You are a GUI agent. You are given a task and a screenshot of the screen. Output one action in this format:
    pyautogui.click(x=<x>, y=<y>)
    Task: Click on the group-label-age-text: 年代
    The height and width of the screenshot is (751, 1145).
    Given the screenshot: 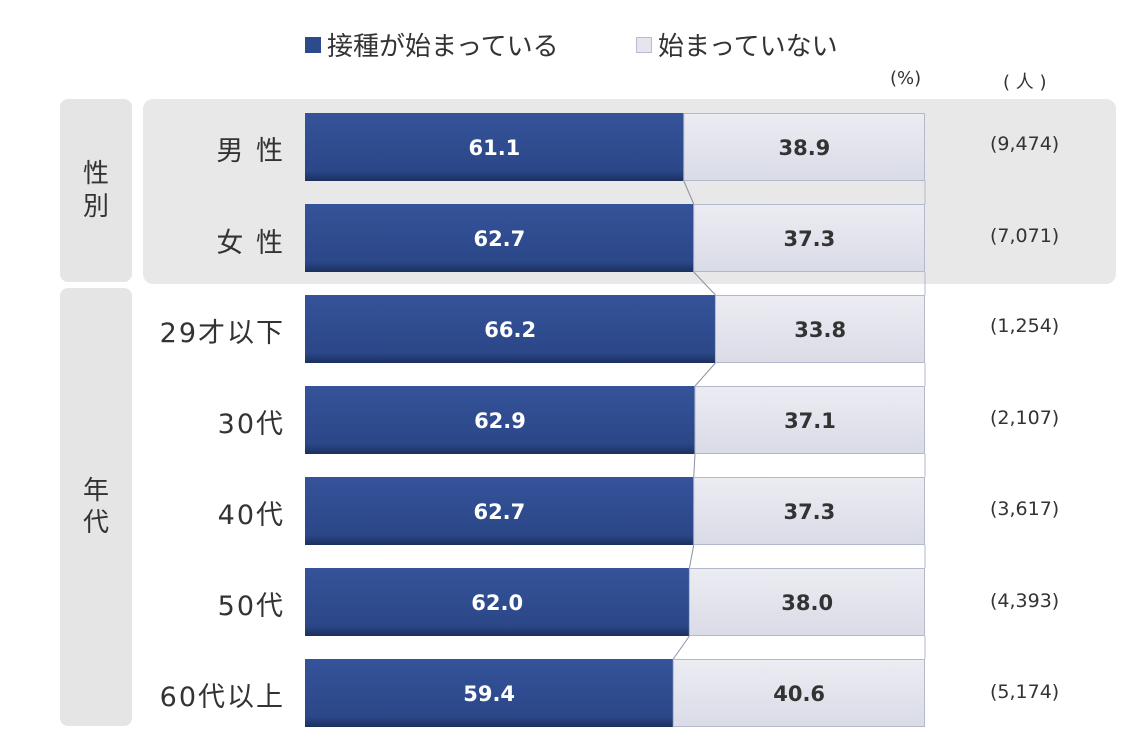 What is the action you would take?
    pyautogui.click(x=95, y=507)
    